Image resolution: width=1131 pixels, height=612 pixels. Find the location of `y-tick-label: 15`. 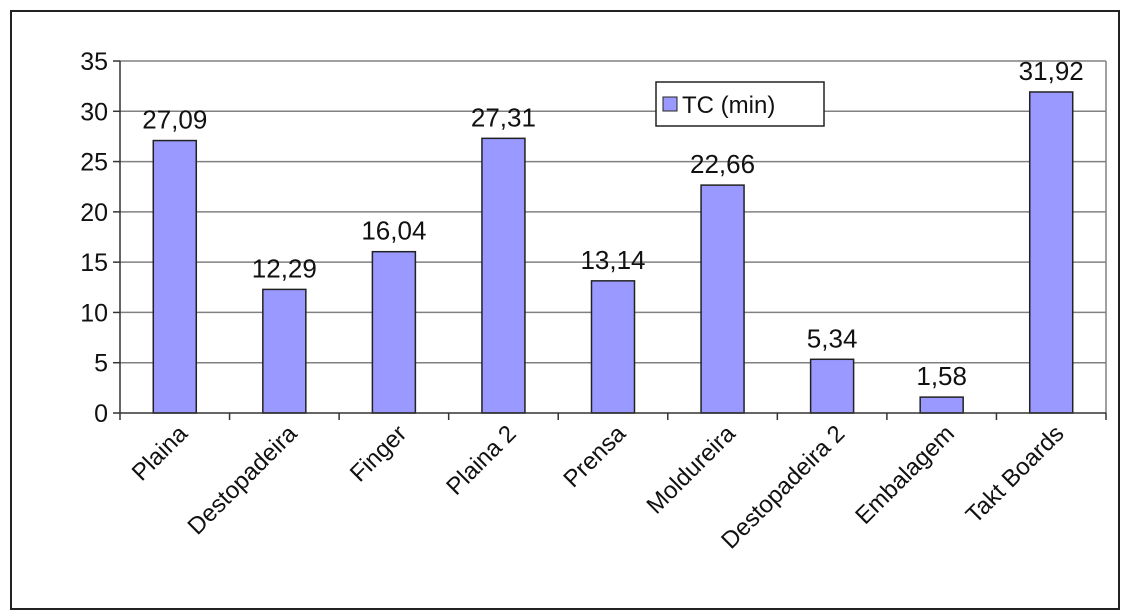

y-tick-label: 15 is located at coordinates (94, 263).